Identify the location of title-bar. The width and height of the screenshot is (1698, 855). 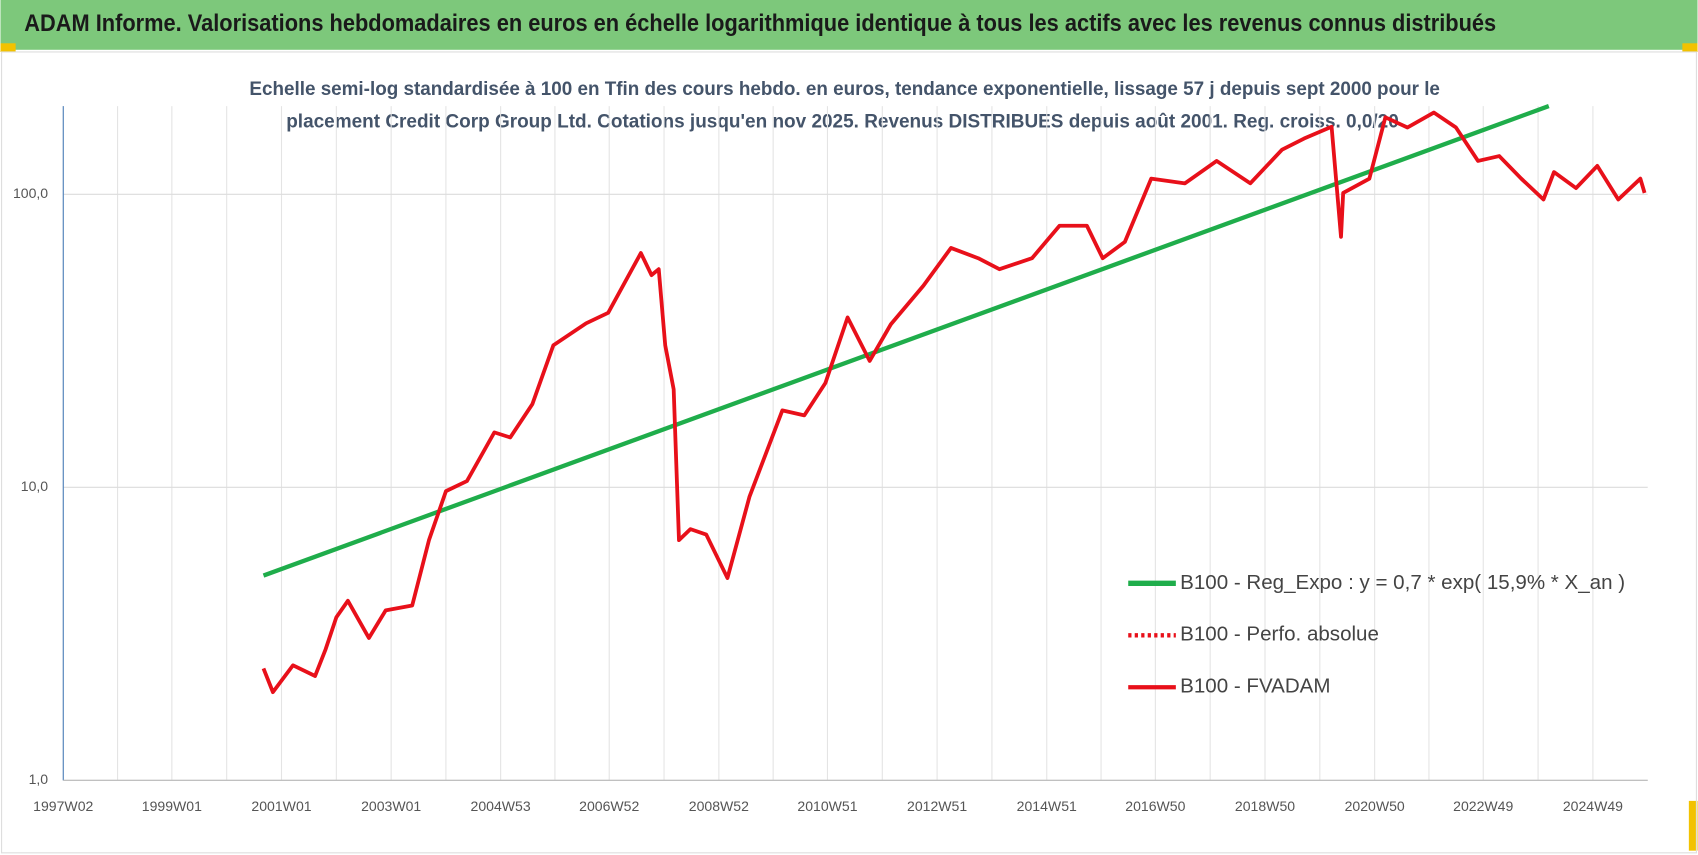
(849, 25).